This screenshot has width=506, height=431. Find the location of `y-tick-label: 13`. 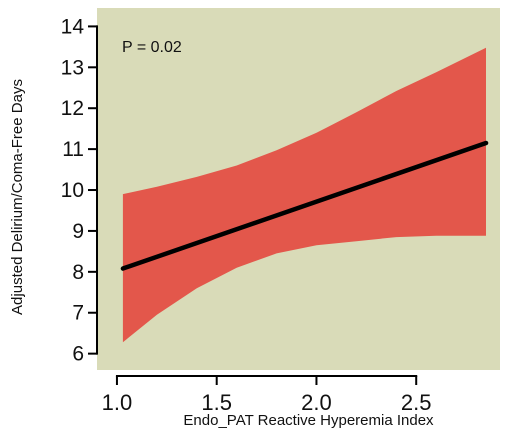

y-tick-label: 13 is located at coordinates (72, 67).